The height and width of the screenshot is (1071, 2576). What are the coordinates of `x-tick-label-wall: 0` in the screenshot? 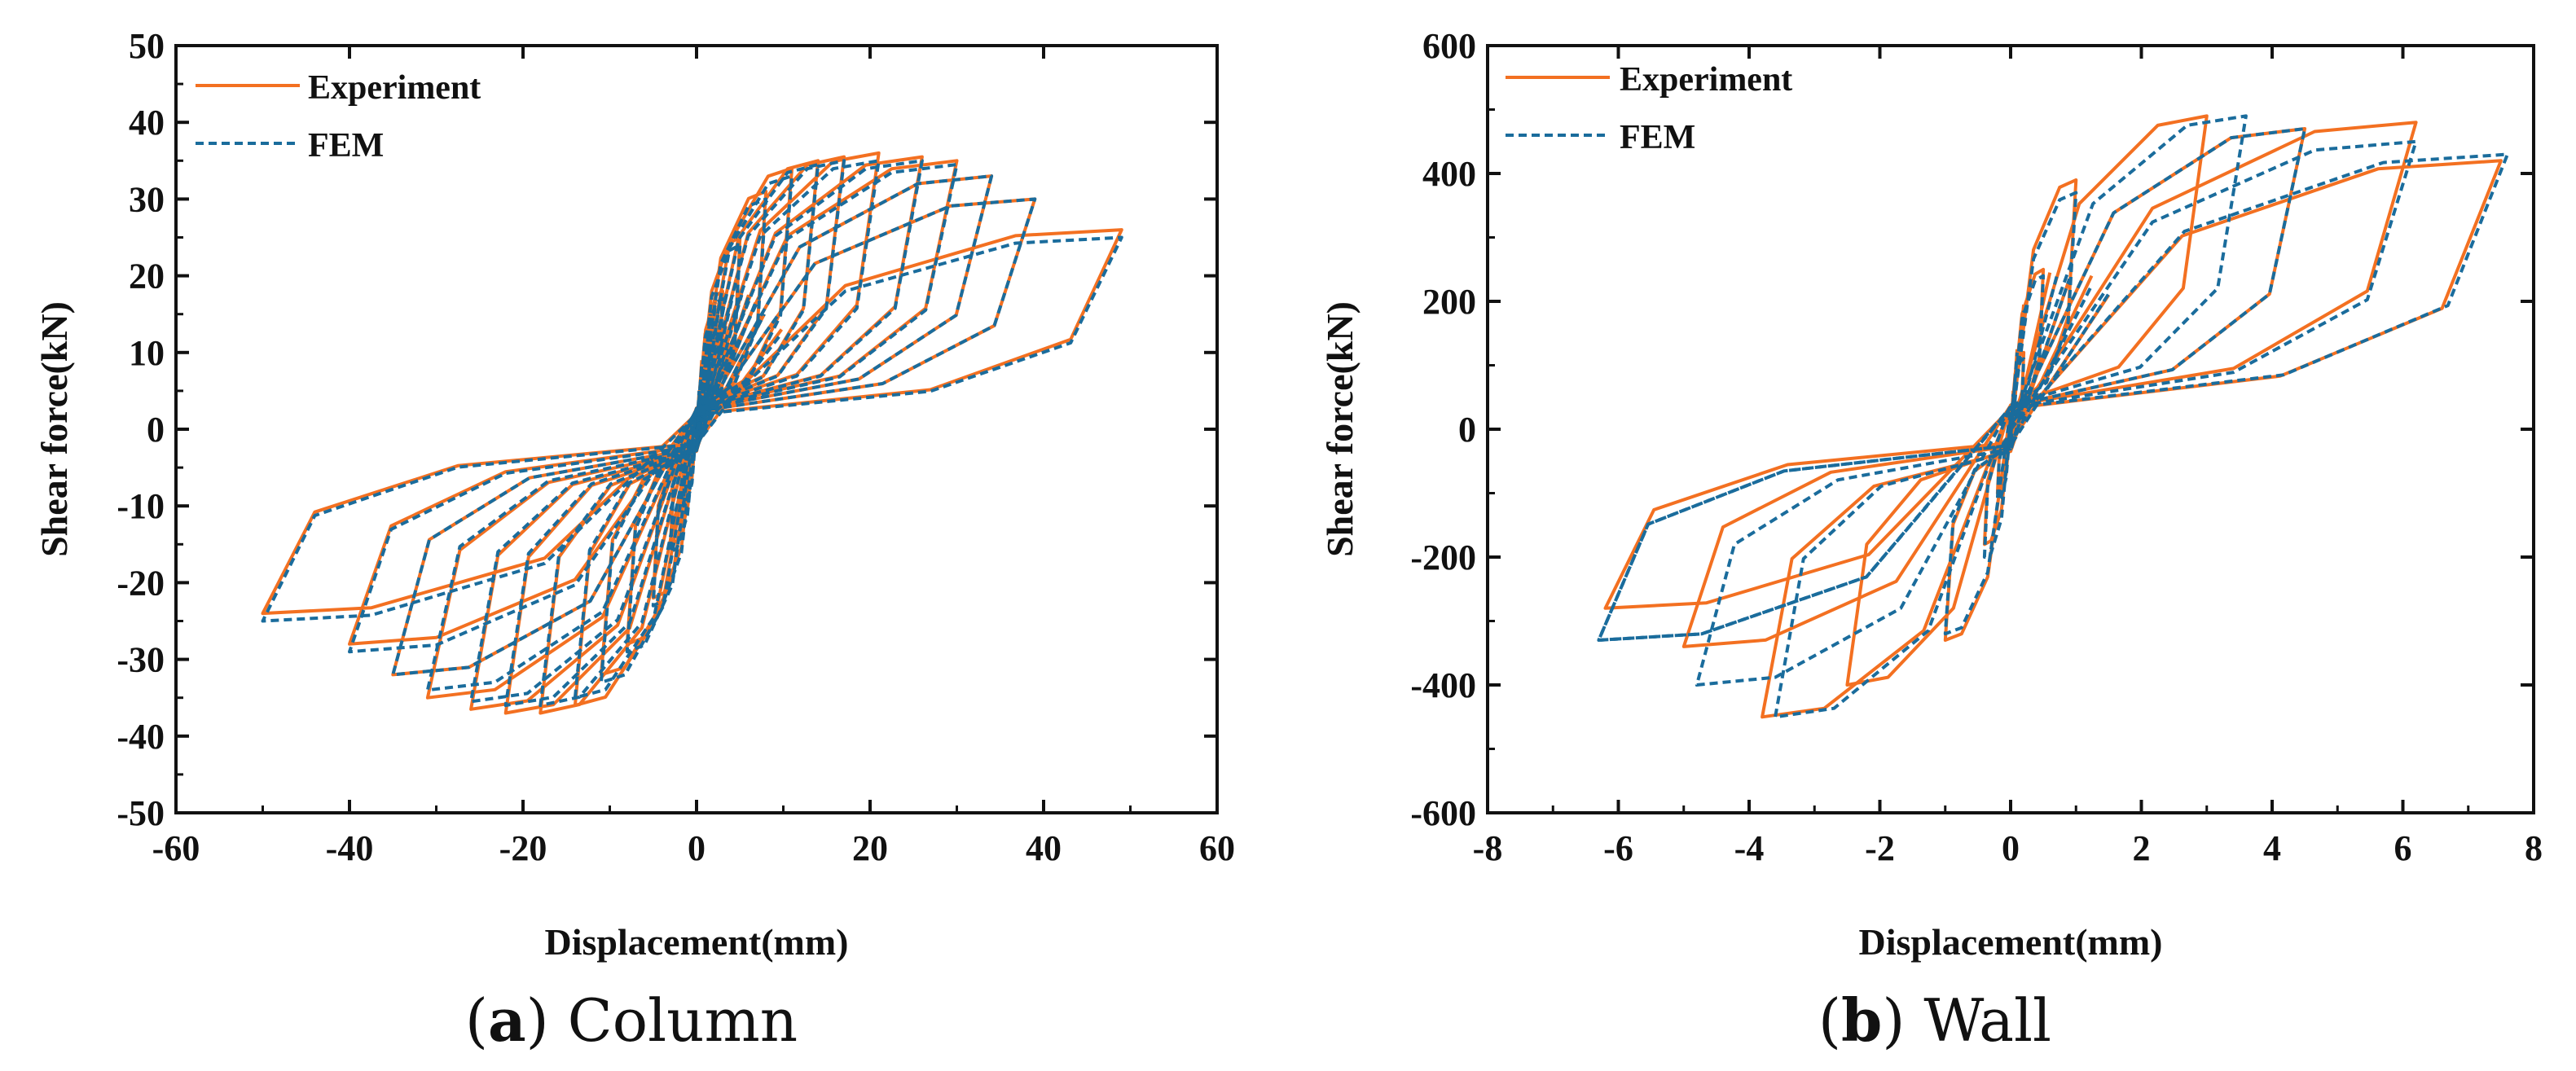 It's located at (2011, 848).